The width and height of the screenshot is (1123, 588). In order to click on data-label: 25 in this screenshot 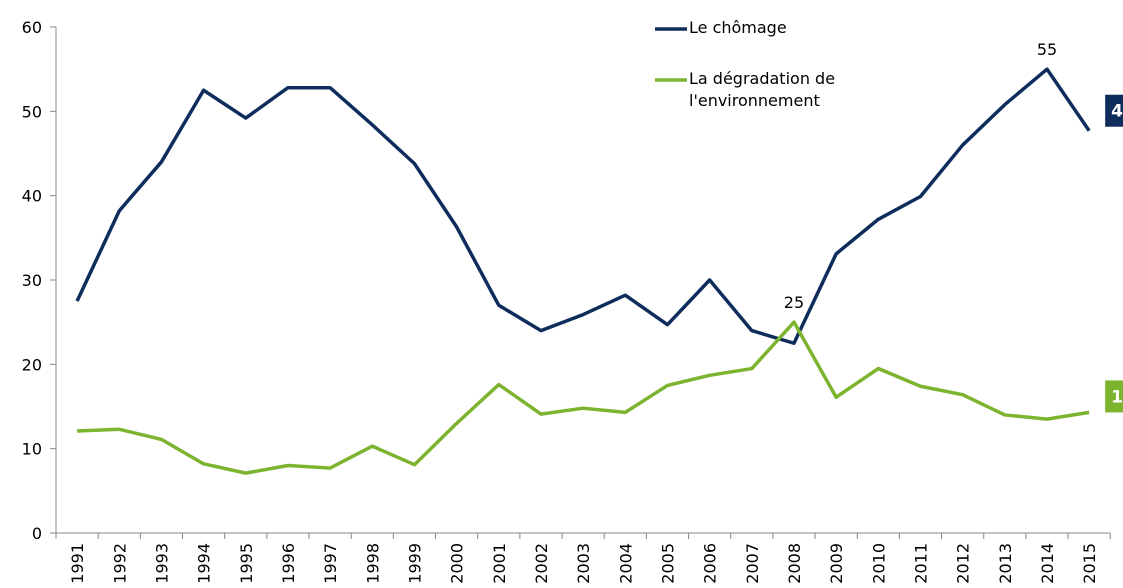, I will do `click(794, 302)`.